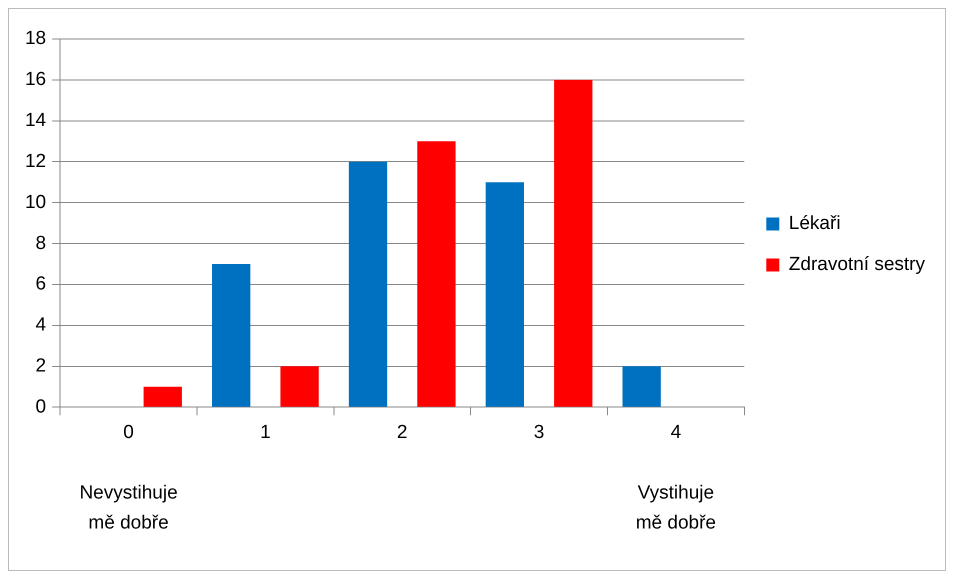 Image resolution: width=954 pixels, height=579 pixels. What do you see at coordinates (128, 508) in the screenshot?
I see `text: Nevystihuje mě dobře` at bounding box center [128, 508].